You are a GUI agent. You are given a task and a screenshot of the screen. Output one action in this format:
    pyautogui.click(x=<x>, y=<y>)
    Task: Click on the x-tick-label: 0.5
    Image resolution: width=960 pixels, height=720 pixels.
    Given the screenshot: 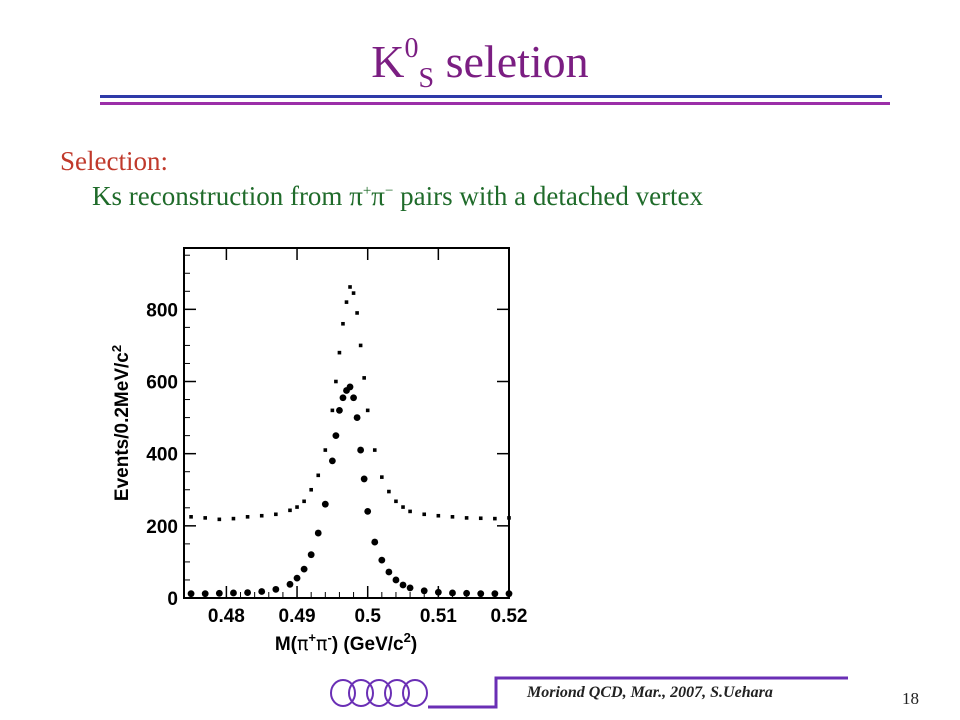 What is the action you would take?
    pyautogui.click(x=367, y=616)
    